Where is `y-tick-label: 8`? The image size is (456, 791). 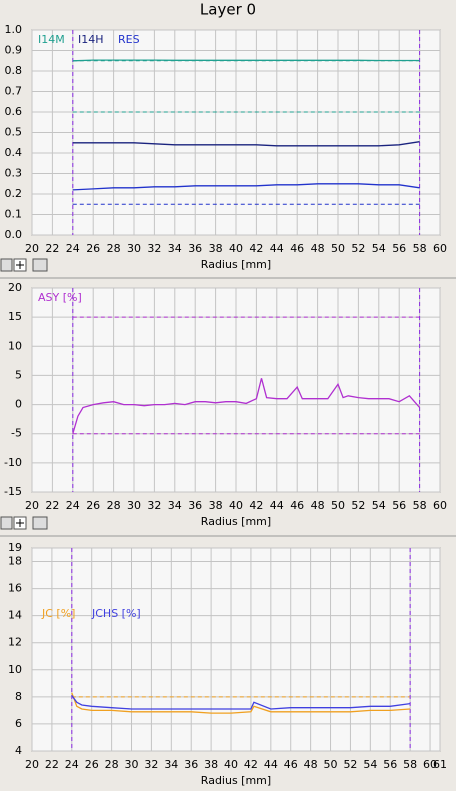 y-tick-label: 8 is located at coordinates (18, 696).